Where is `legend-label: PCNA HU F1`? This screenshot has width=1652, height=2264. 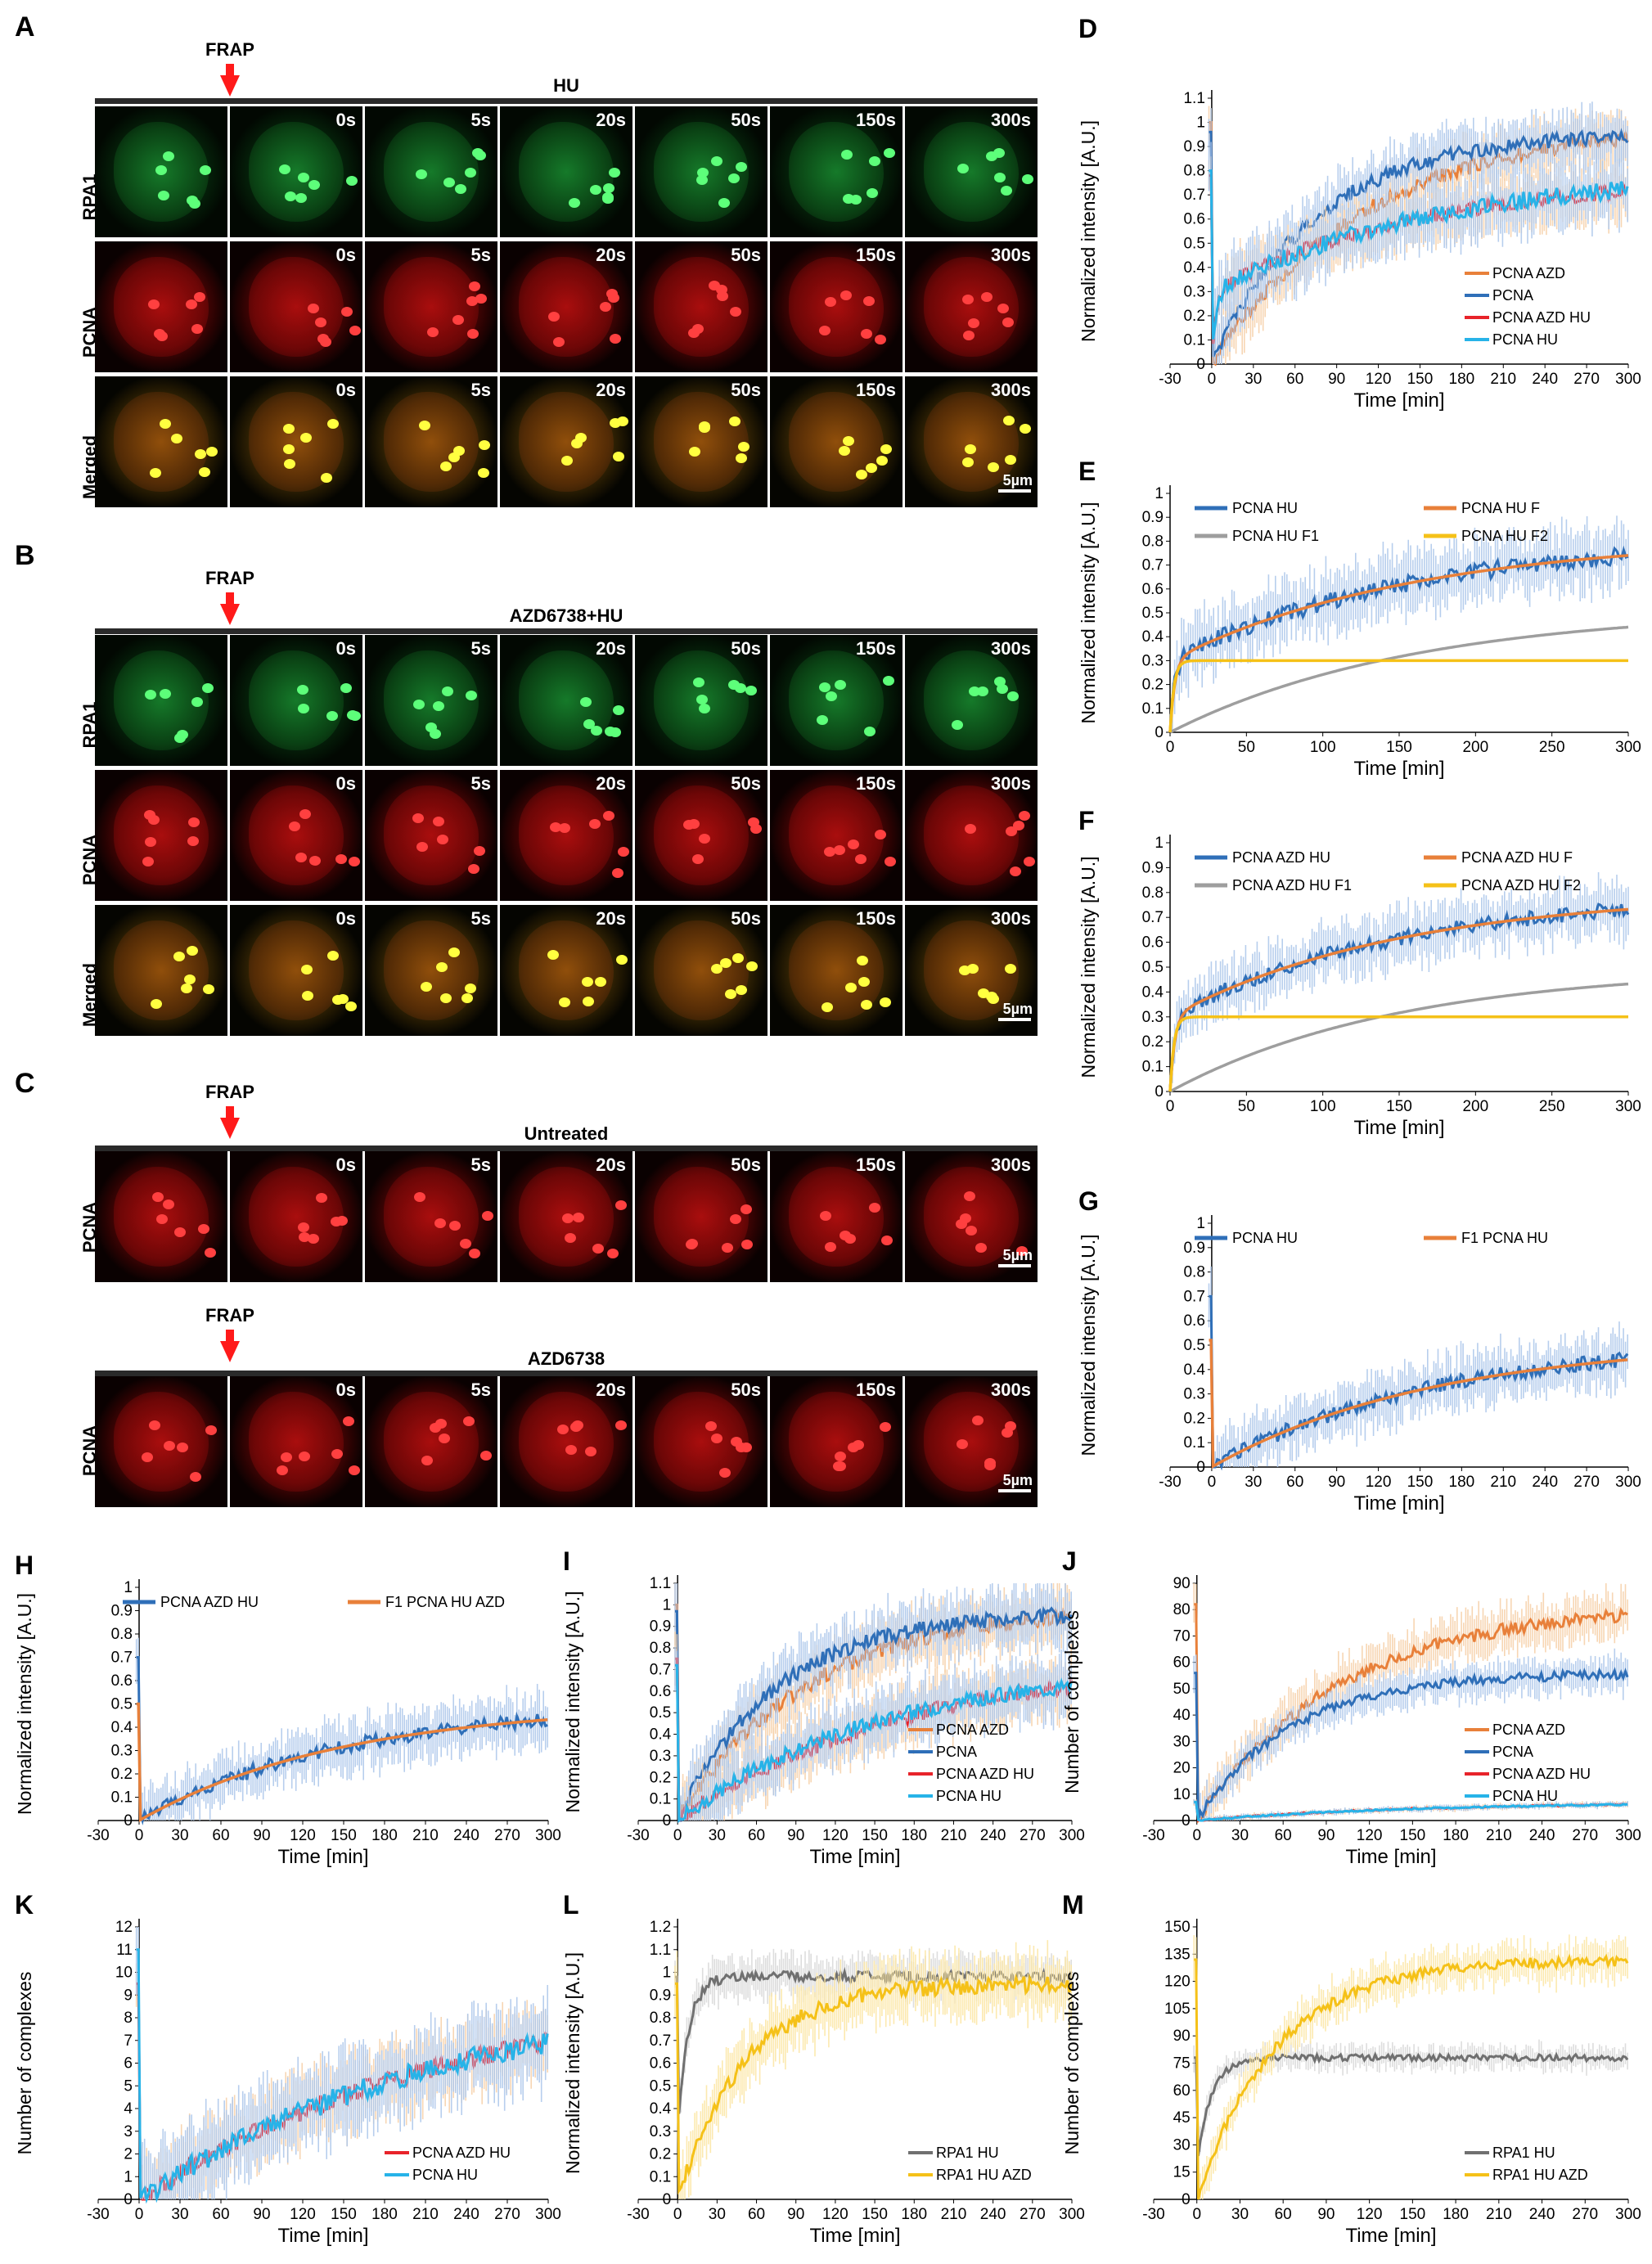
legend-label: PCNA HU F1 is located at coordinates (1275, 536).